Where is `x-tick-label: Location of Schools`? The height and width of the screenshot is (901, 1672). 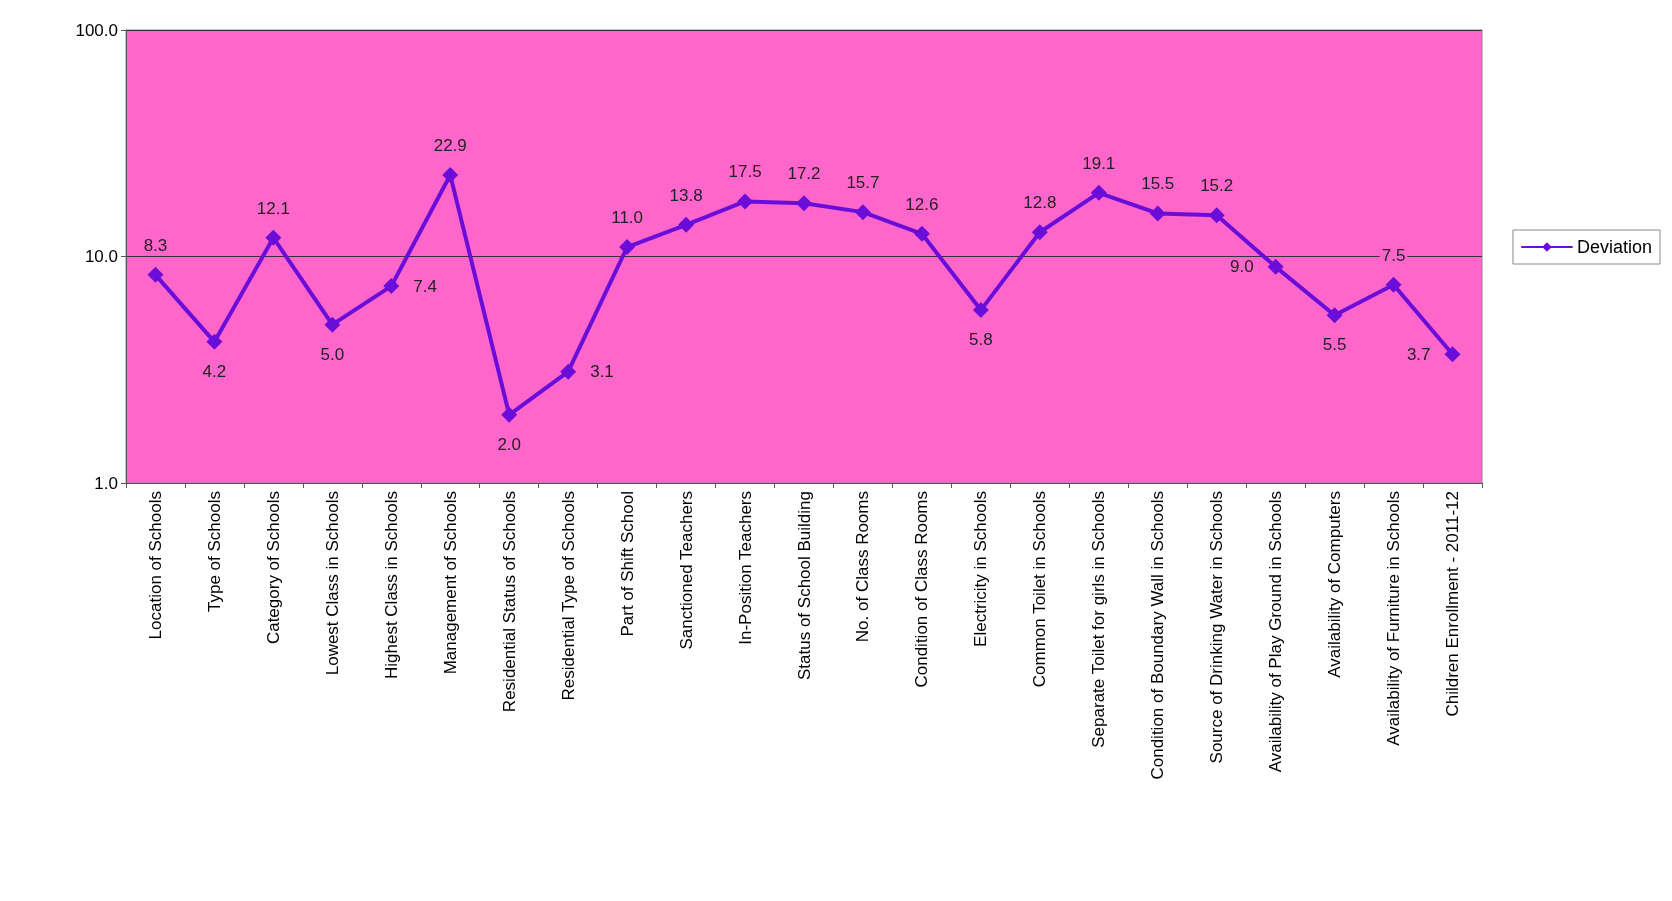
x-tick-label: Location of Schools is located at coordinates (155, 565).